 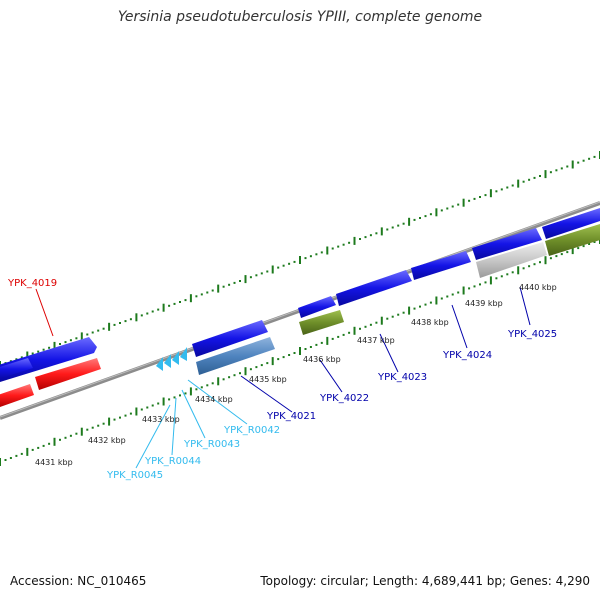 What do you see at coordinates (572, 240) in the screenshot?
I see `gene-olive-b` at bounding box center [572, 240].